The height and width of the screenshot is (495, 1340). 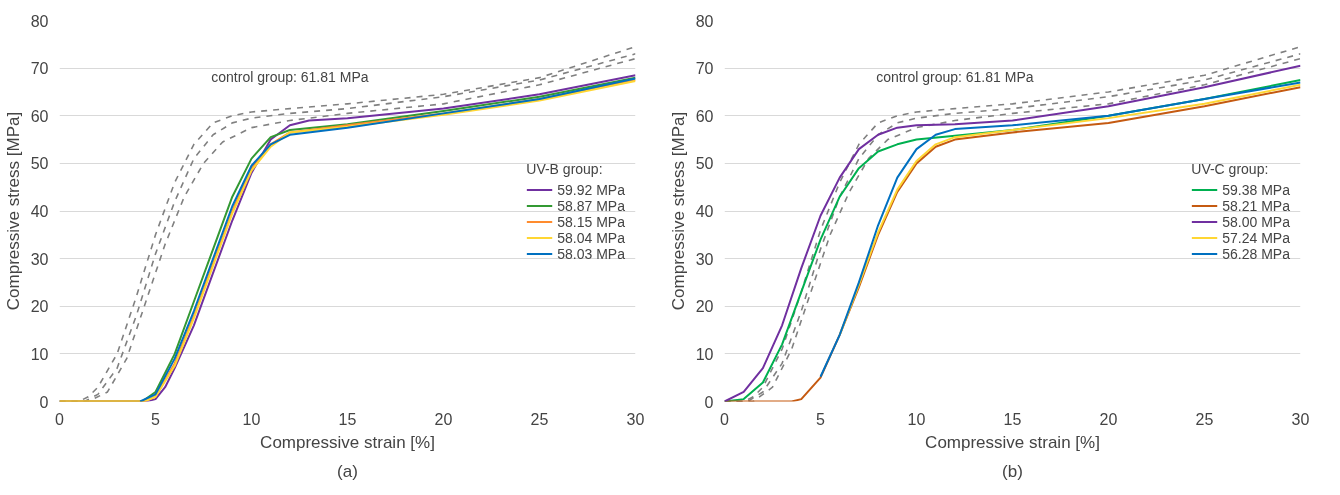 What do you see at coordinates (591, 237) in the screenshot?
I see `legend-label: 58.04 MPa` at bounding box center [591, 237].